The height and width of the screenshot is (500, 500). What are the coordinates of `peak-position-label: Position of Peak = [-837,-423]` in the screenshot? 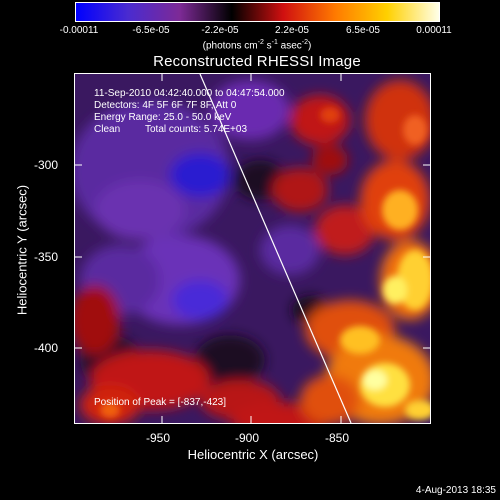 It's located at (160, 402).